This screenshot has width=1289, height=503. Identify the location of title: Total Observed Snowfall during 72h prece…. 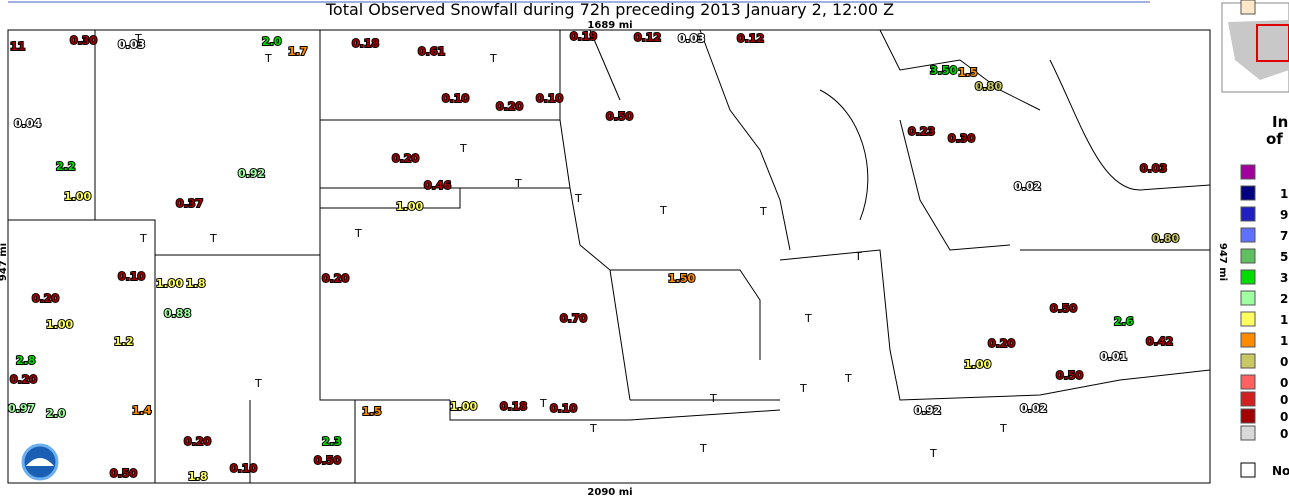
(609, 9).